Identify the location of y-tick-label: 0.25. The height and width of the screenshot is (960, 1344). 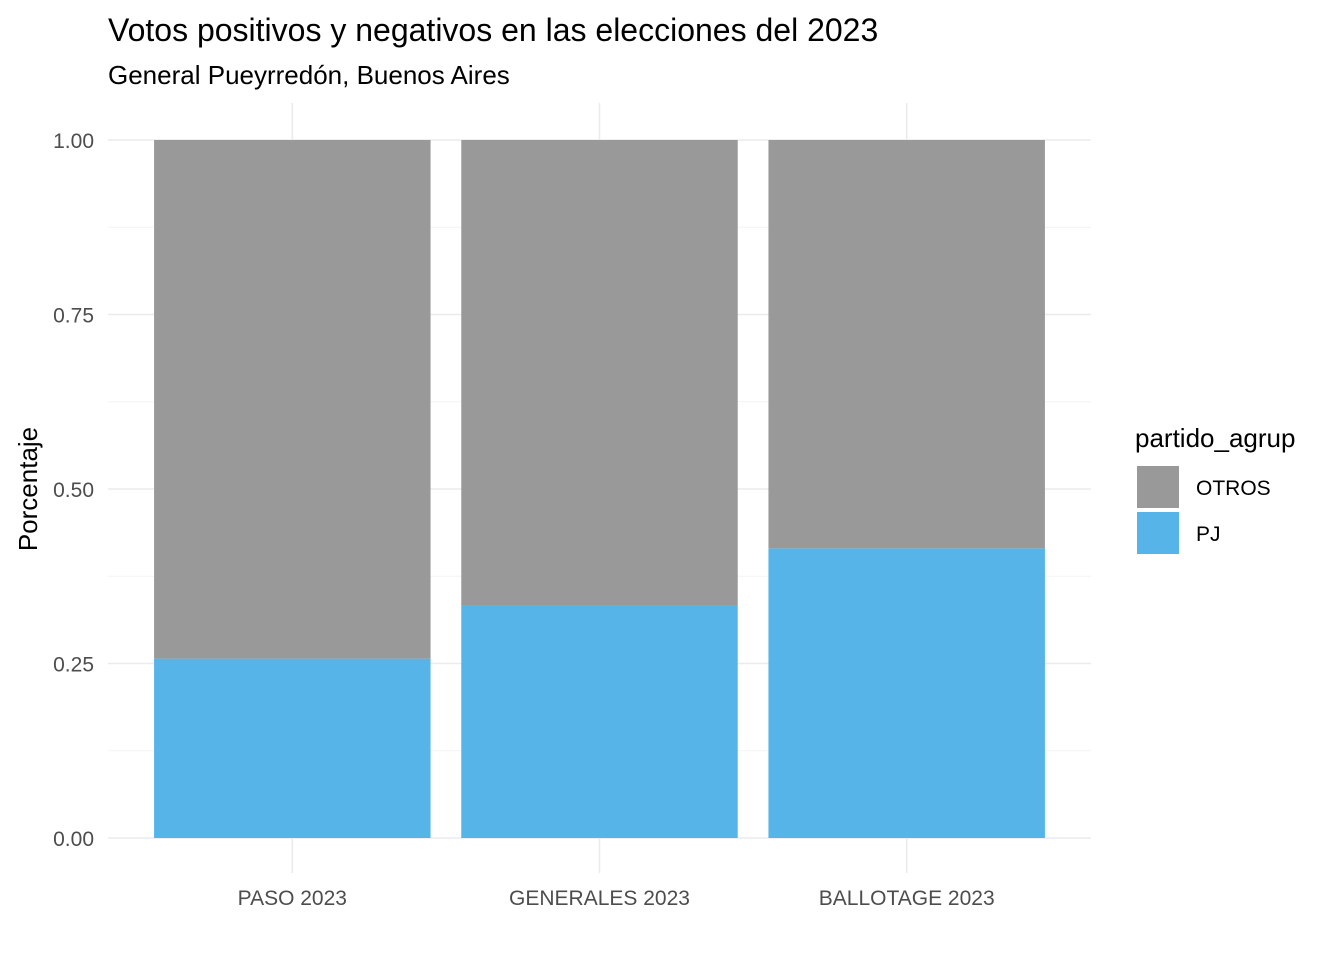
(73, 665).